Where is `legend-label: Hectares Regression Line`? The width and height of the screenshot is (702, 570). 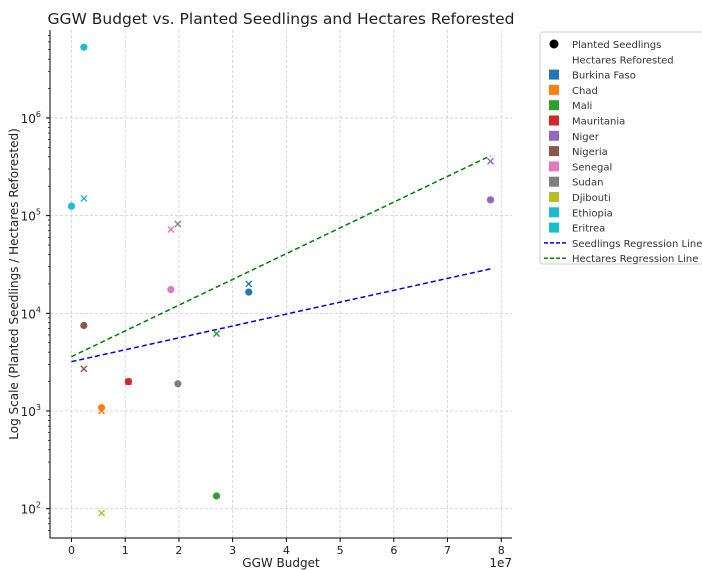 legend-label: Hectares Regression Line is located at coordinates (635, 259).